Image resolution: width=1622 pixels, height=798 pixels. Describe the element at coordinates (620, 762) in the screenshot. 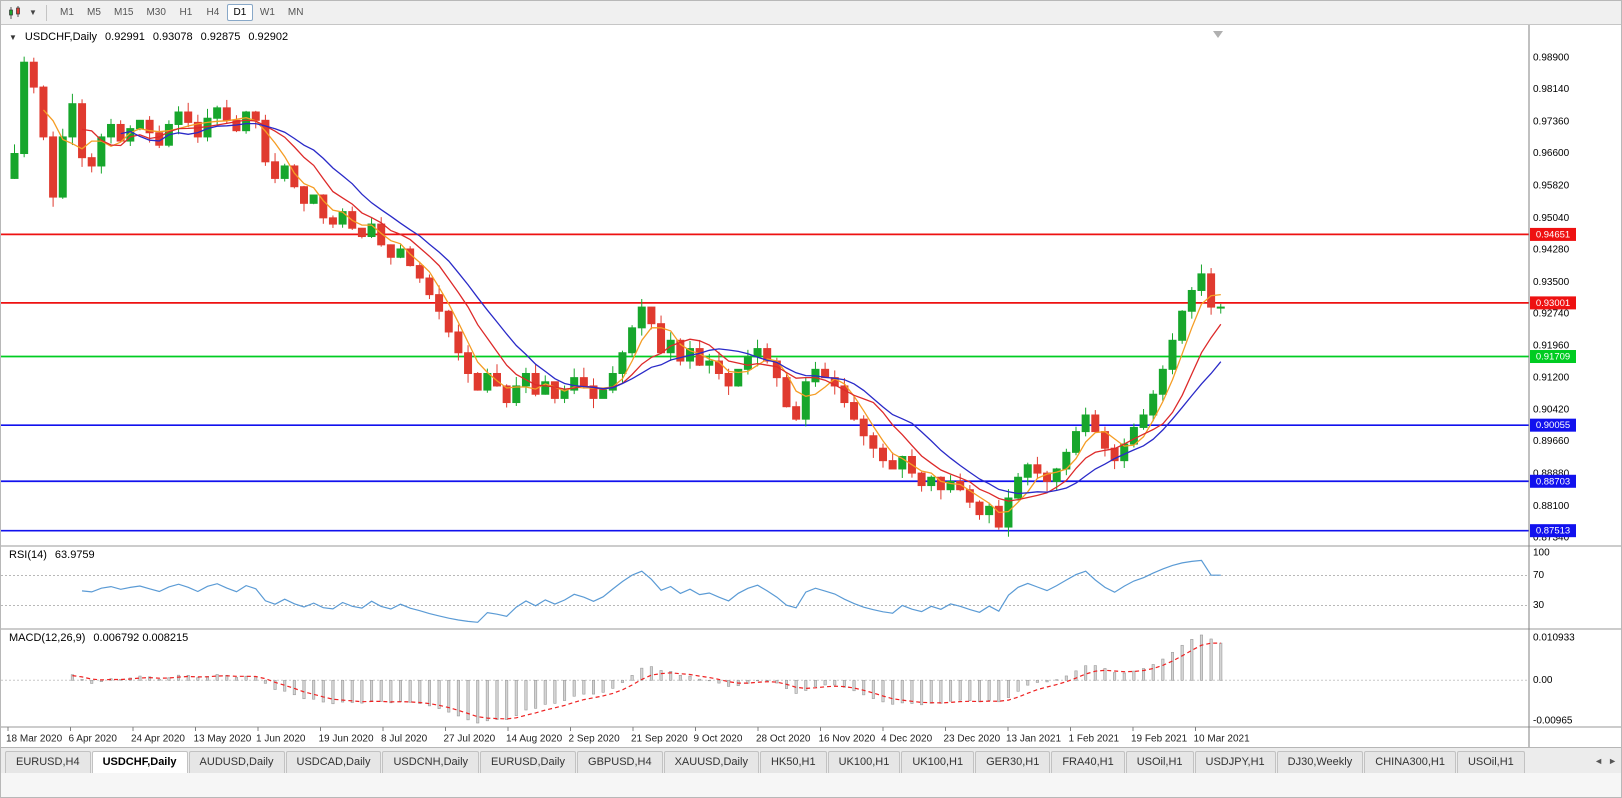

I see `chart-tab-gbpusd-h4: GBPUSD,H4` at that location.